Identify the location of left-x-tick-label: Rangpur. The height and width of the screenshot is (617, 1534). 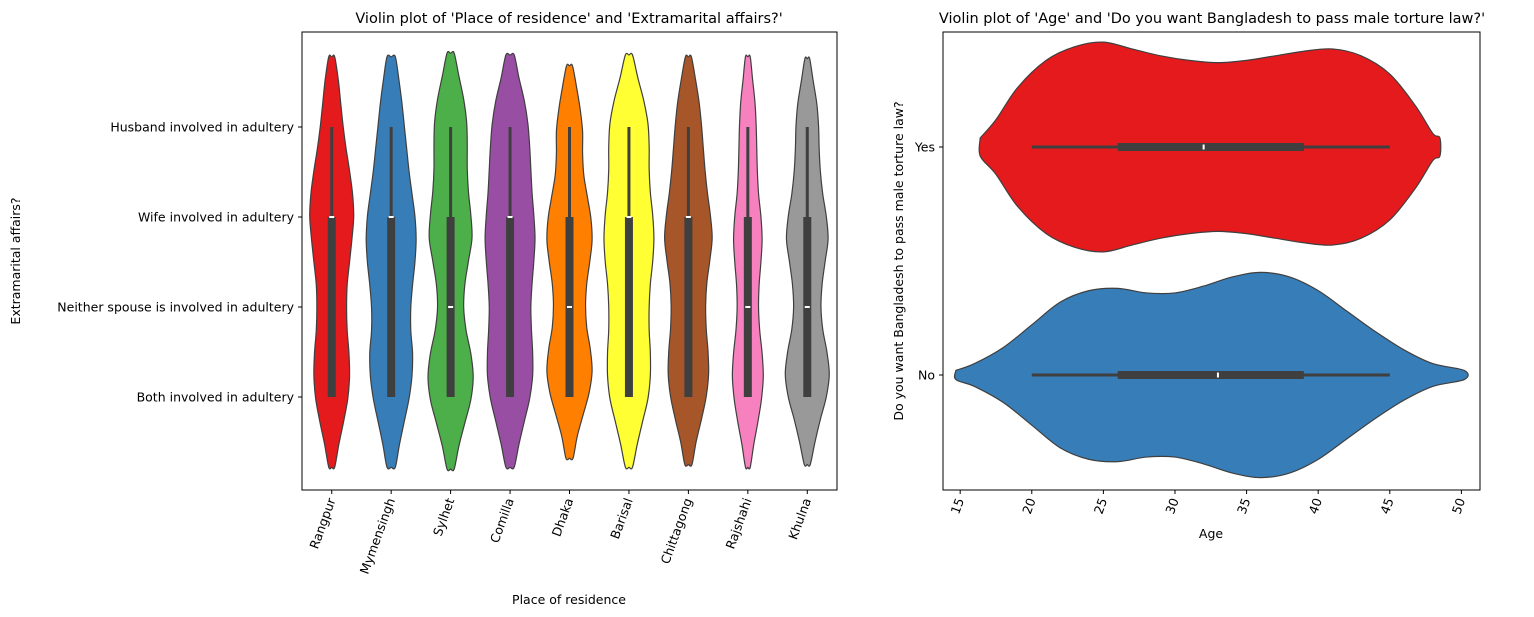
(322, 523).